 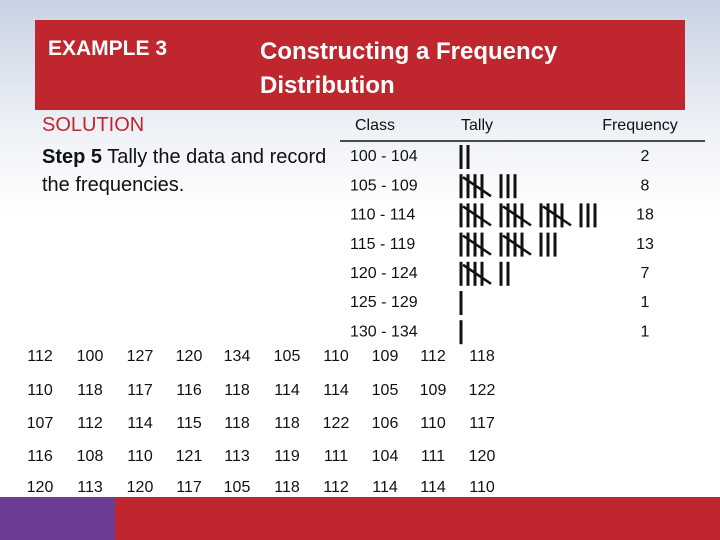 What do you see at coordinates (237, 356) in the screenshot?
I see `data-value: 134` at bounding box center [237, 356].